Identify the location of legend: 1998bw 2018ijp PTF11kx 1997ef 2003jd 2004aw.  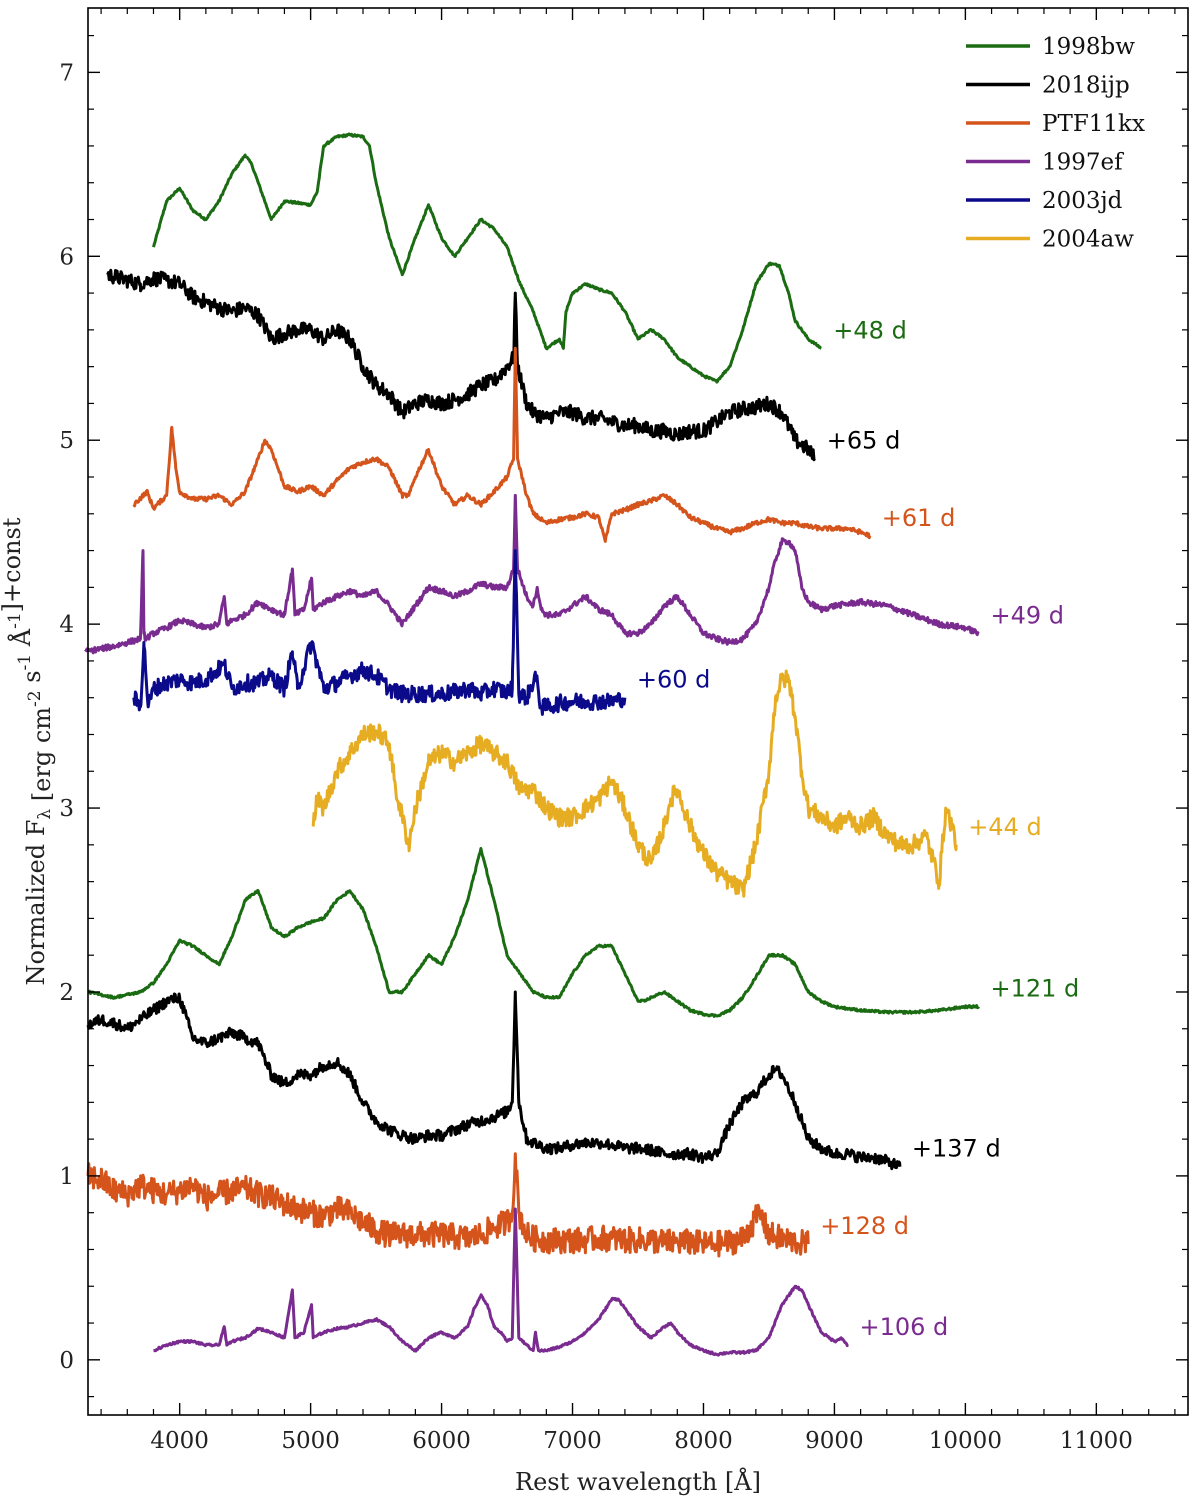
(1055, 143).